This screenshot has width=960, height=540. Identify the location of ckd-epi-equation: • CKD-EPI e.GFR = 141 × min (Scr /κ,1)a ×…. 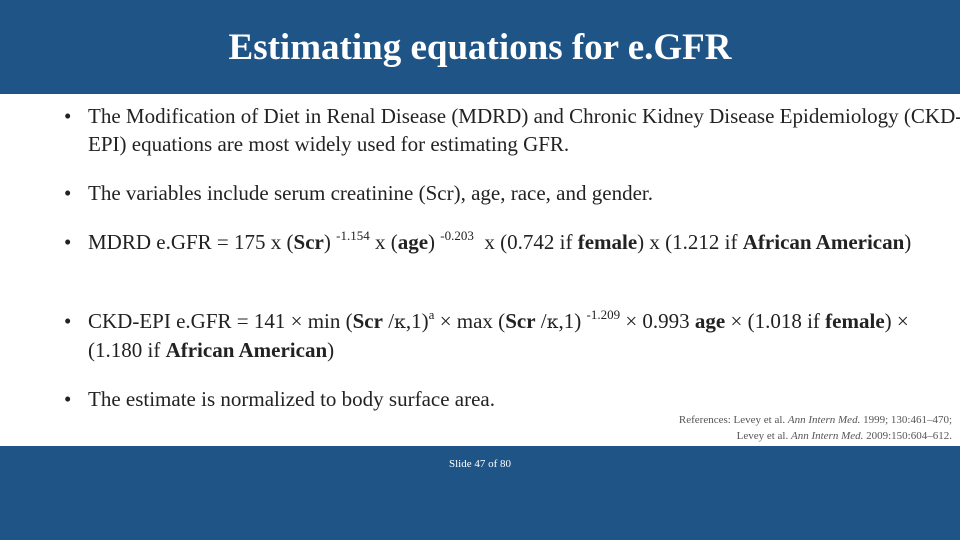
(510, 335).